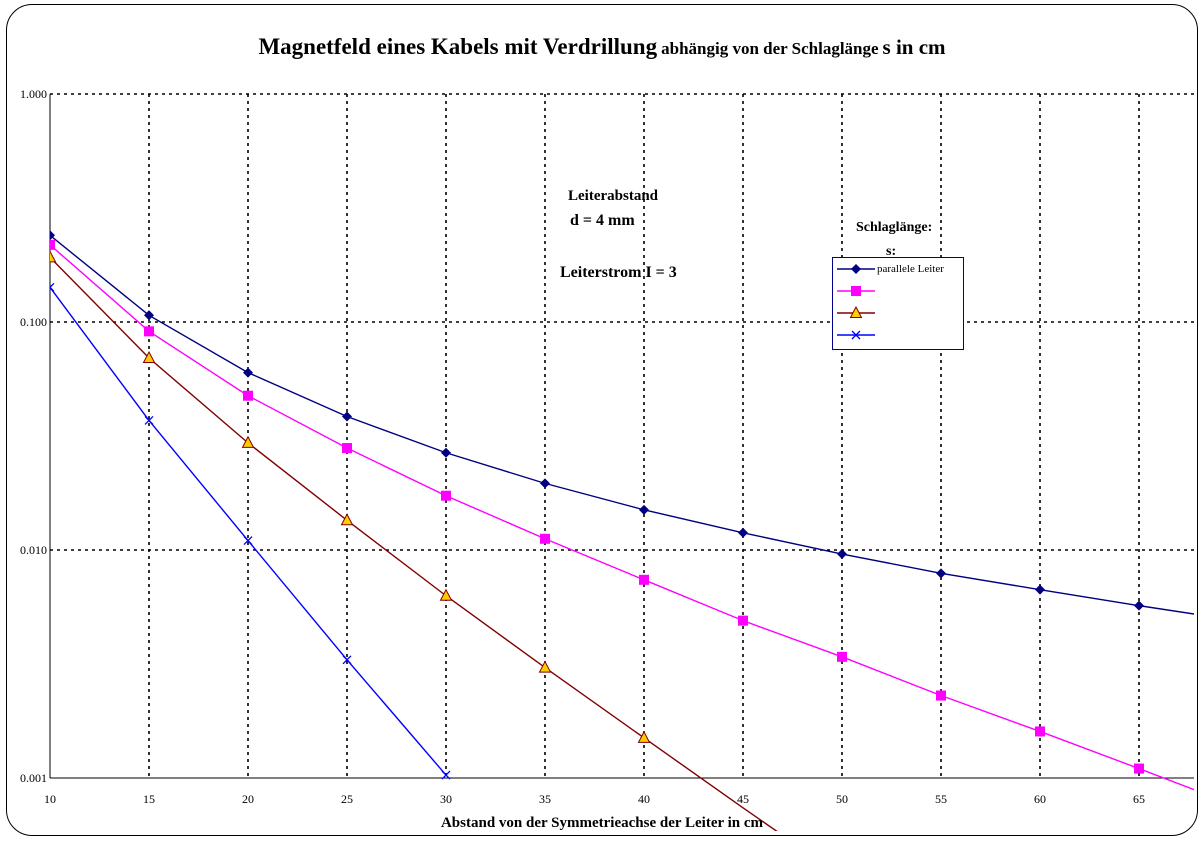 The width and height of the screenshot is (1204, 841). What do you see at coordinates (33, 94) in the screenshot?
I see `y-tick-label: 1.000` at bounding box center [33, 94].